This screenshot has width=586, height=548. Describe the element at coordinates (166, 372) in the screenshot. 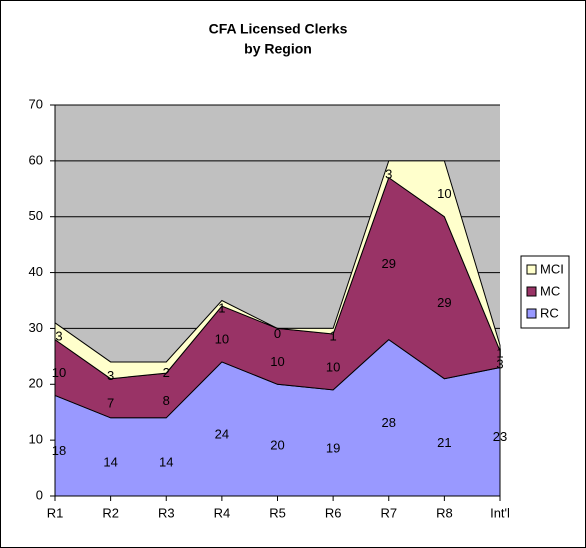

I see `data-label: 2` at that location.